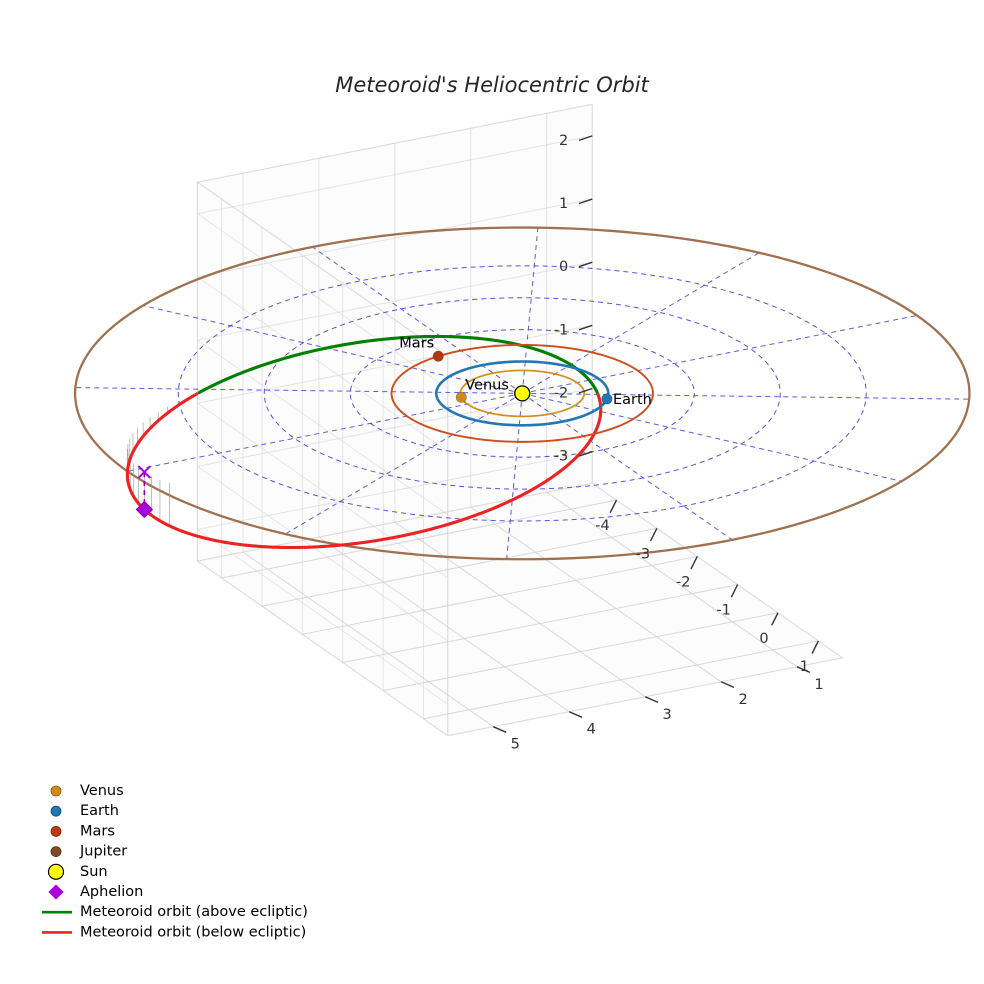 The image size is (984, 984). I want to click on legend-label: Venus, so click(102, 791).